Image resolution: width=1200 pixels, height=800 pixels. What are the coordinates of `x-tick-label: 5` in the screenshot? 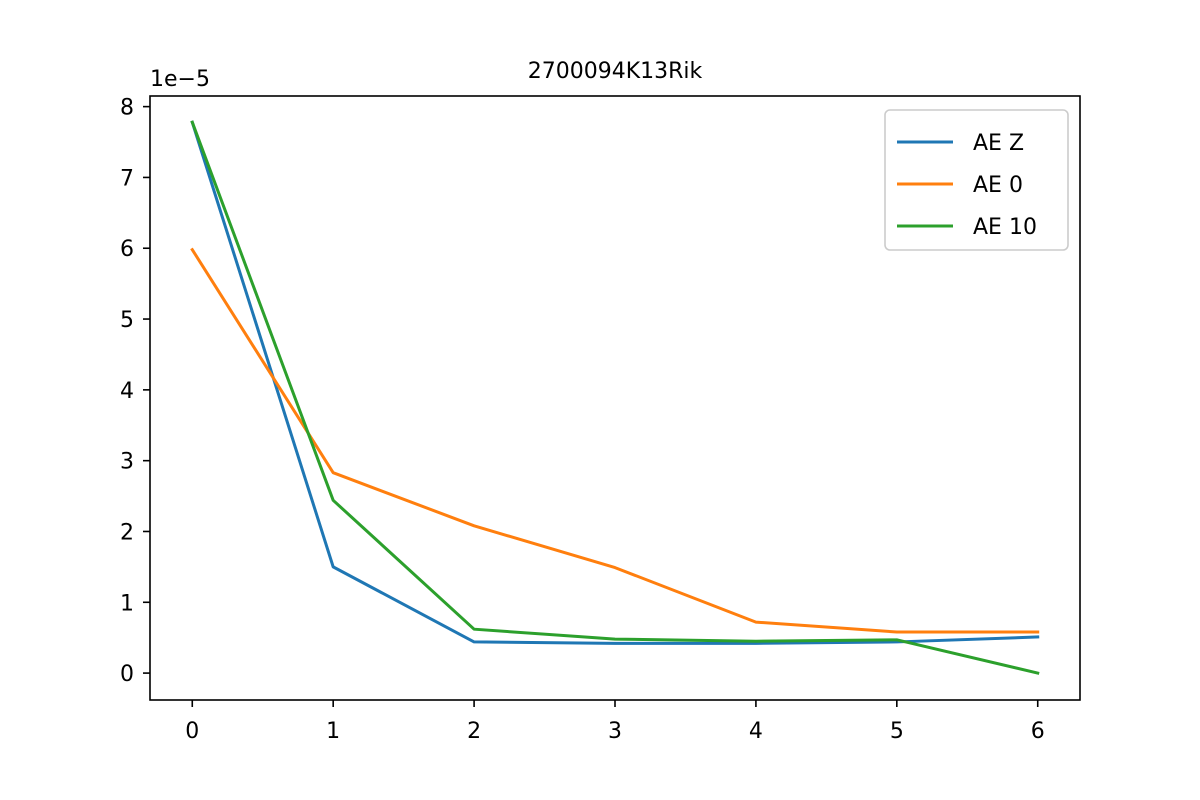 It's located at (897, 731).